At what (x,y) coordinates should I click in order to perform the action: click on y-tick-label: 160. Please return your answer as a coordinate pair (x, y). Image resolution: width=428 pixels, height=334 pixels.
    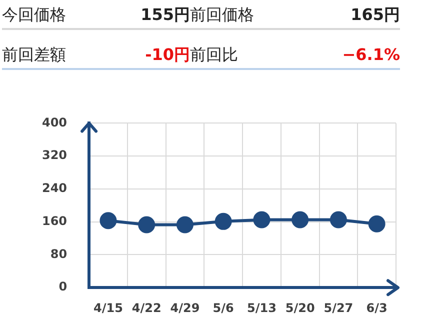
    Looking at the image, I should click on (55, 221).